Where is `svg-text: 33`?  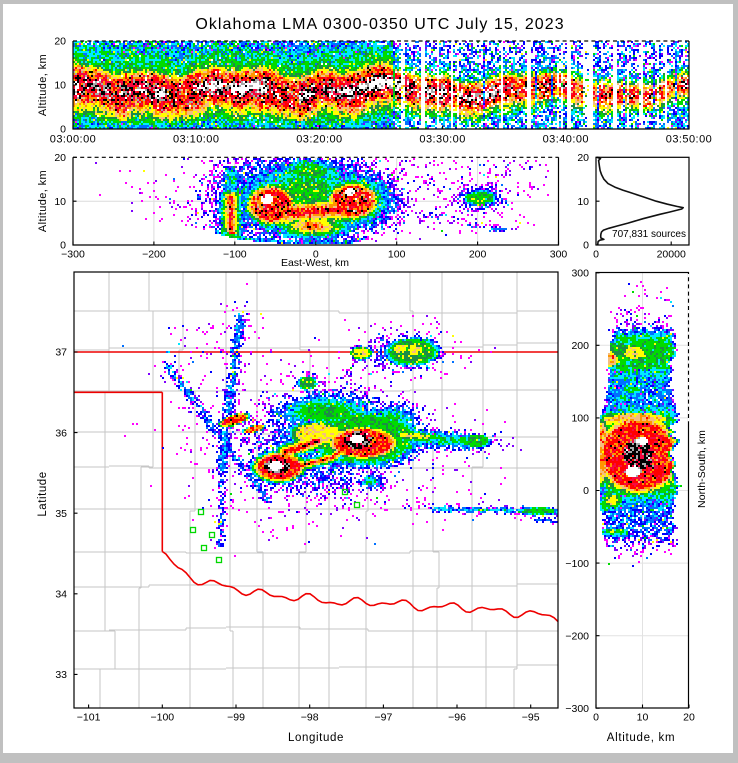 svg-text: 33 is located at coordinates (61, 675).